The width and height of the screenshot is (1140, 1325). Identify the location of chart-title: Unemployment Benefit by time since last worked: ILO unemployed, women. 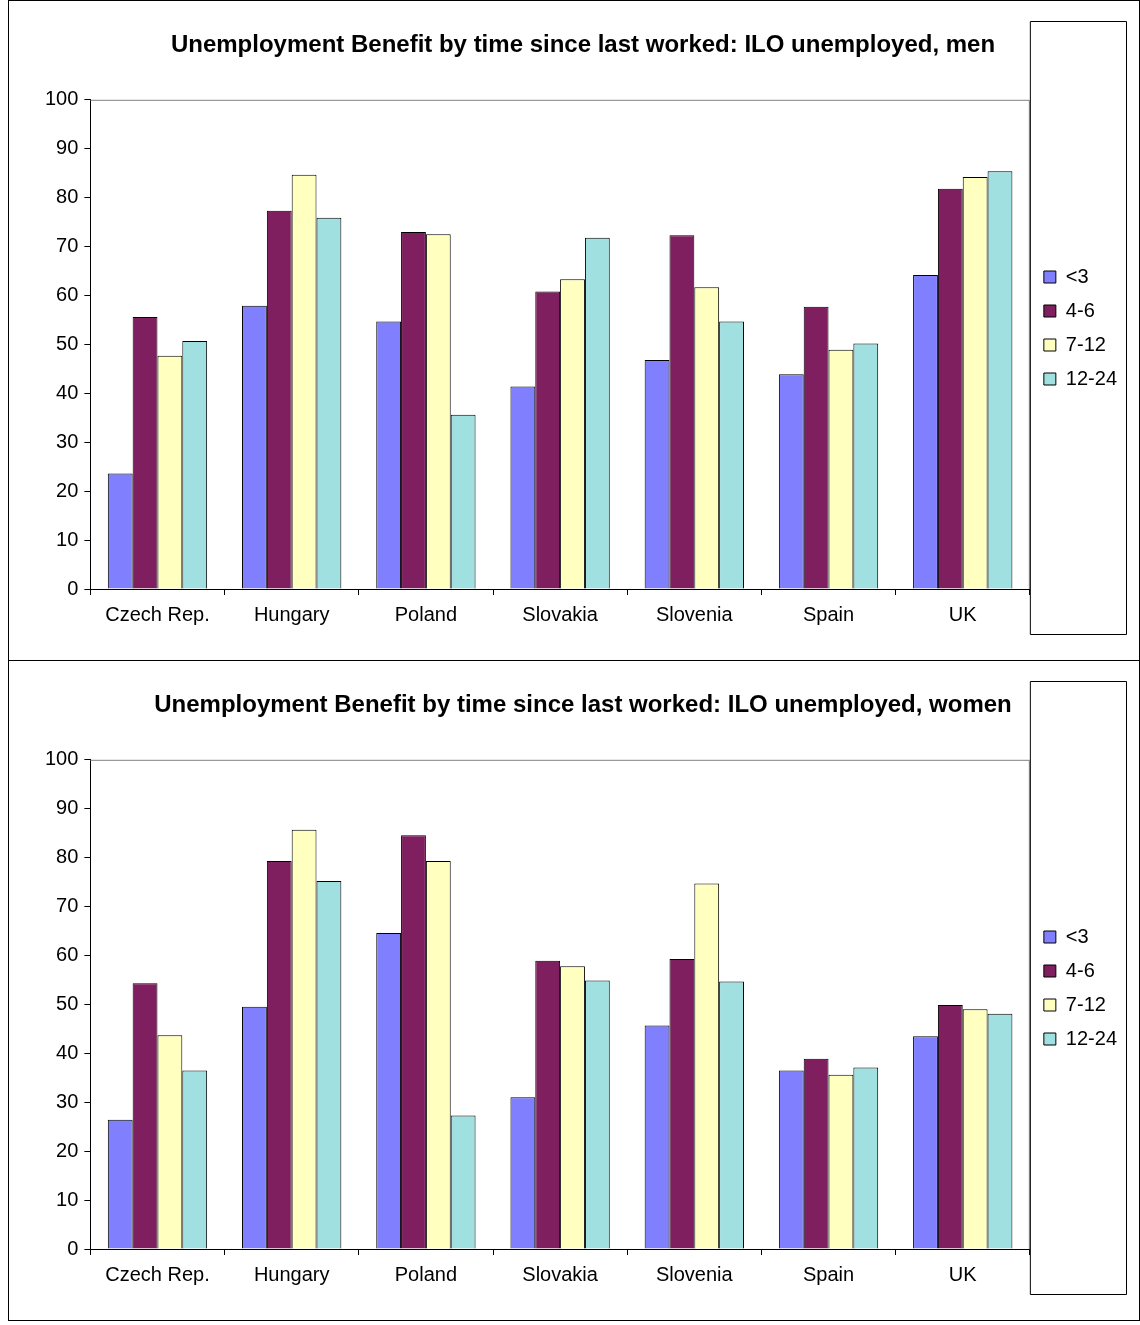
(583, 704).